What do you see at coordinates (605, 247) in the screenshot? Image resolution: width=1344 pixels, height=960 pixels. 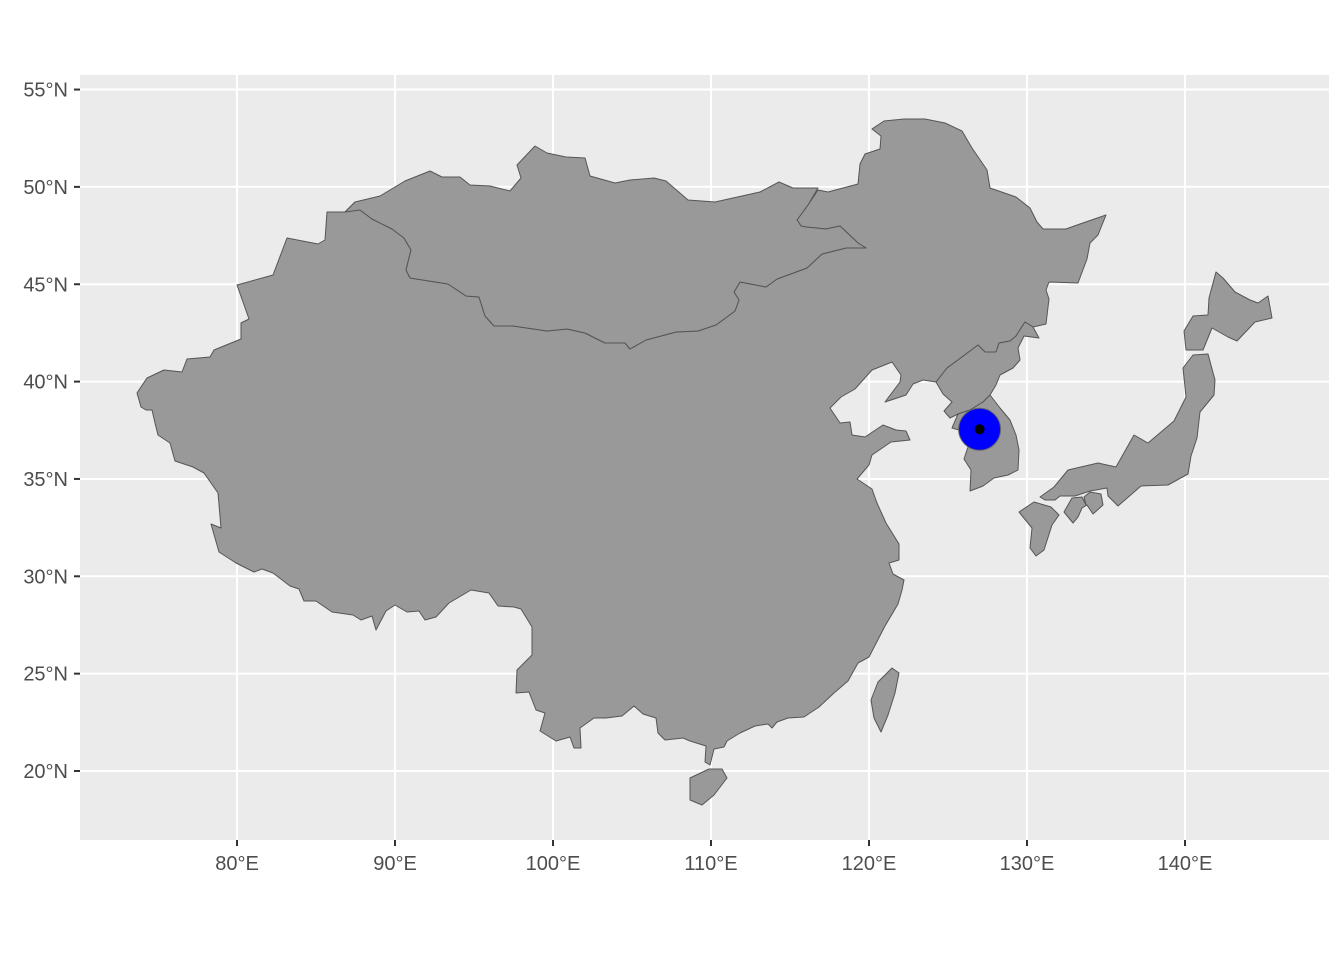 I see `mongolia-shape` at bounding box center [605, 247].